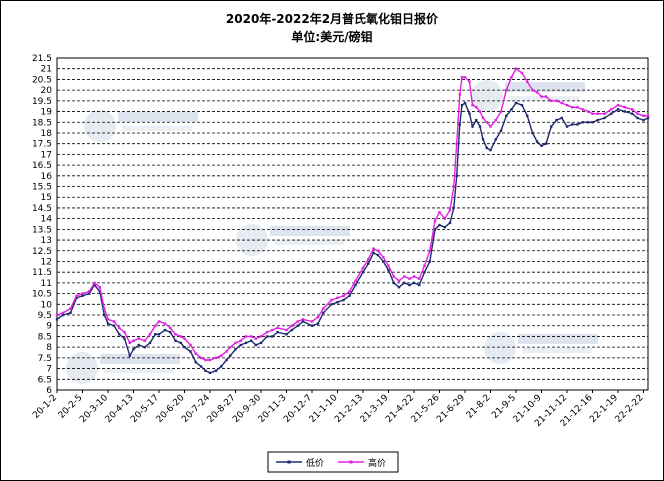 The height and width of the screenshot is (481, 664). What do you see at coordinates (479, 407) in the screenshot?
I see `x-tick-label: 21-8-2` at bounding box center [479, 407].